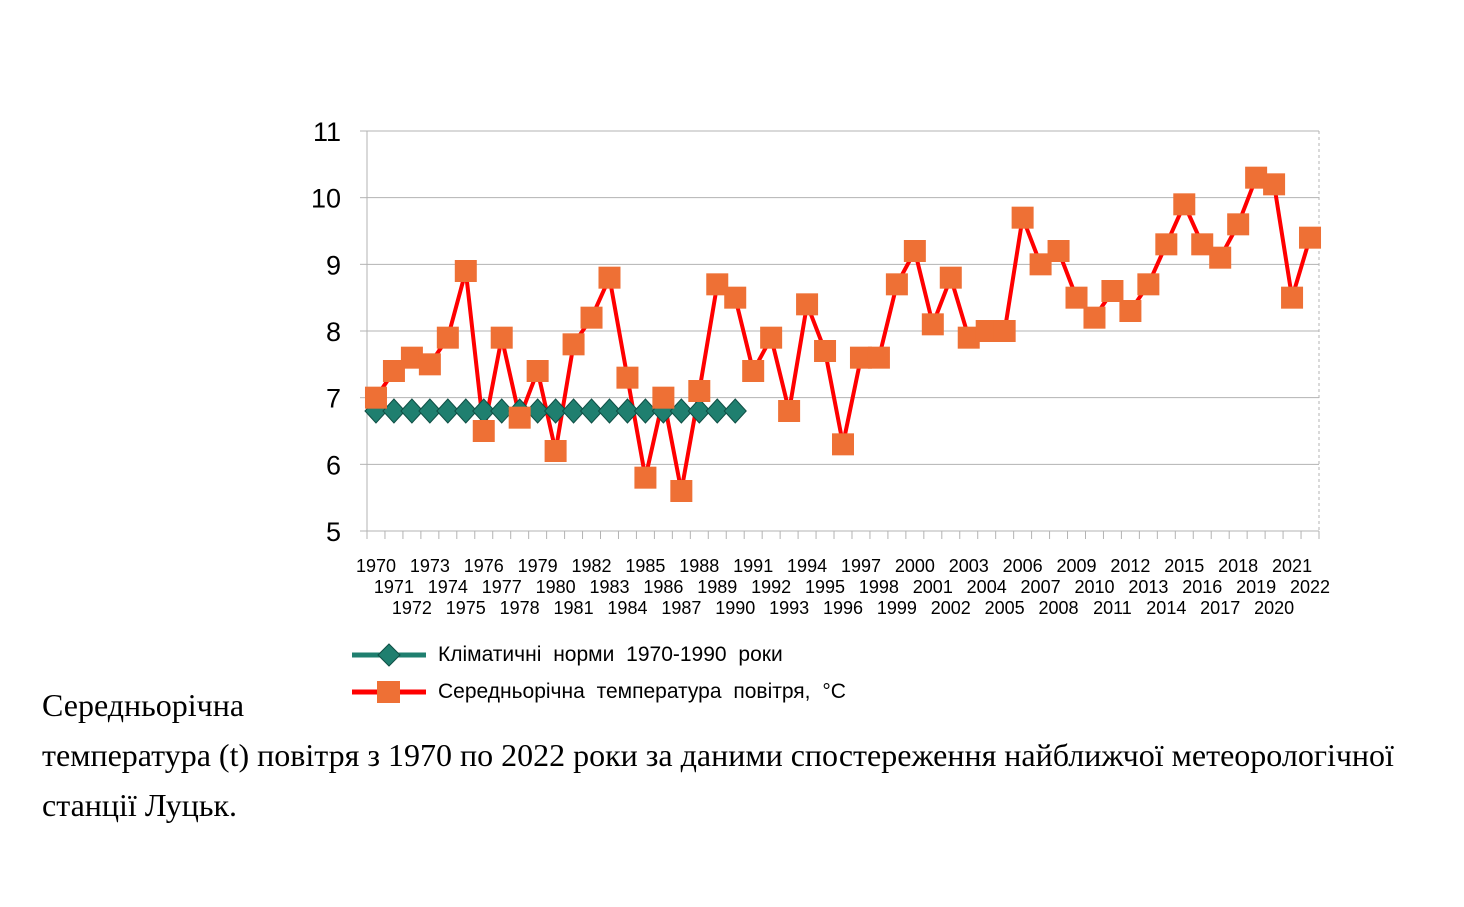  I want to click on x-tick-label: 2018, so click(1238, 566).